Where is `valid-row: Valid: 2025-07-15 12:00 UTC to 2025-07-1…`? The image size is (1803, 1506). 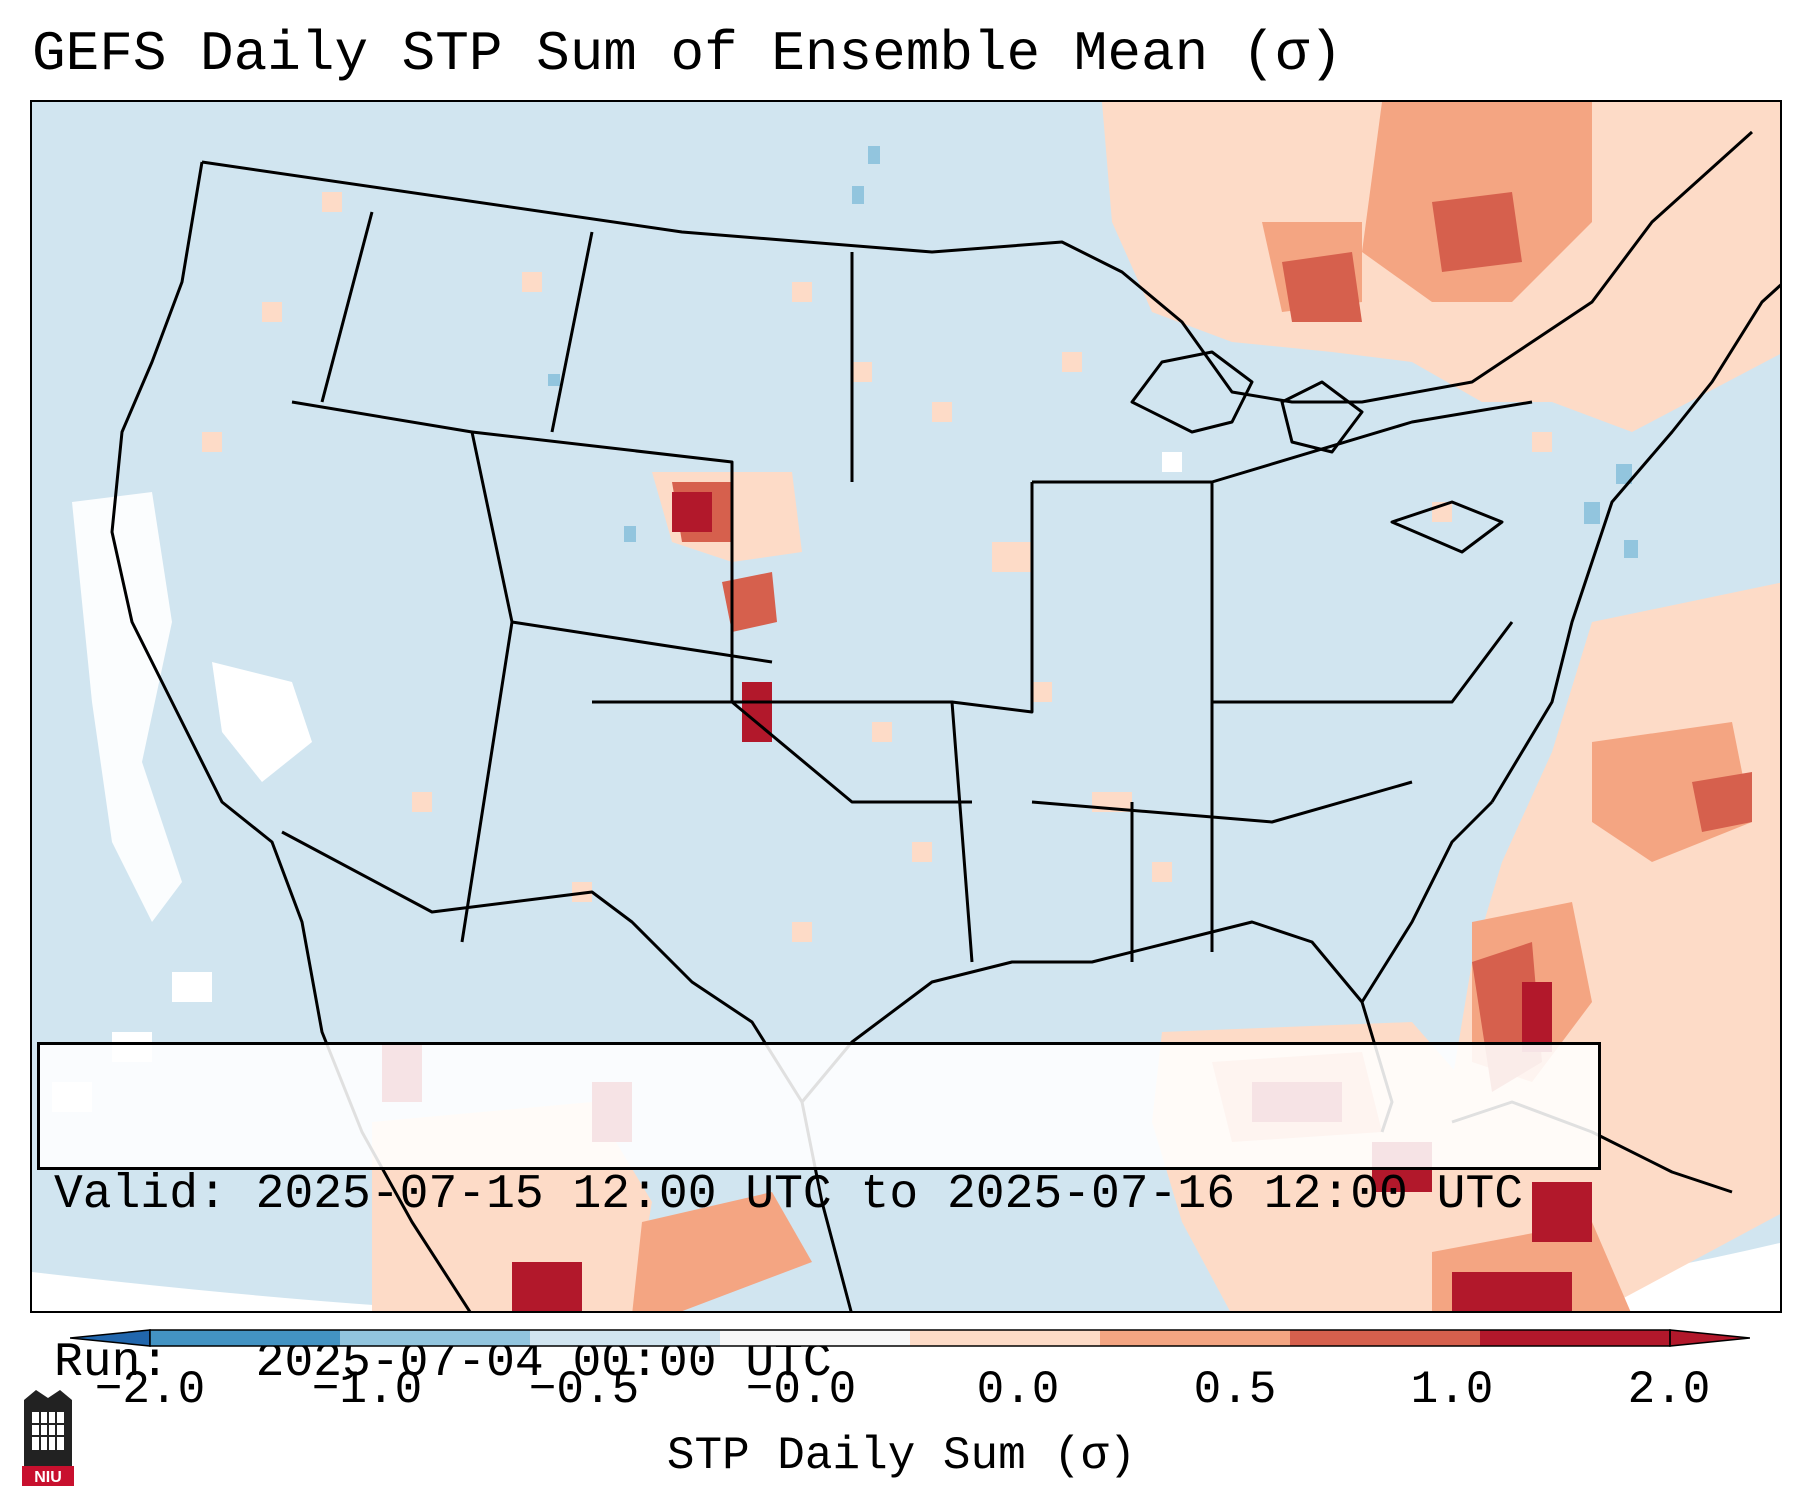 valid-row: Valid: 2025-07-15 12:00 UTC to 2025-07-1… is located at coordinates (826, 1195).